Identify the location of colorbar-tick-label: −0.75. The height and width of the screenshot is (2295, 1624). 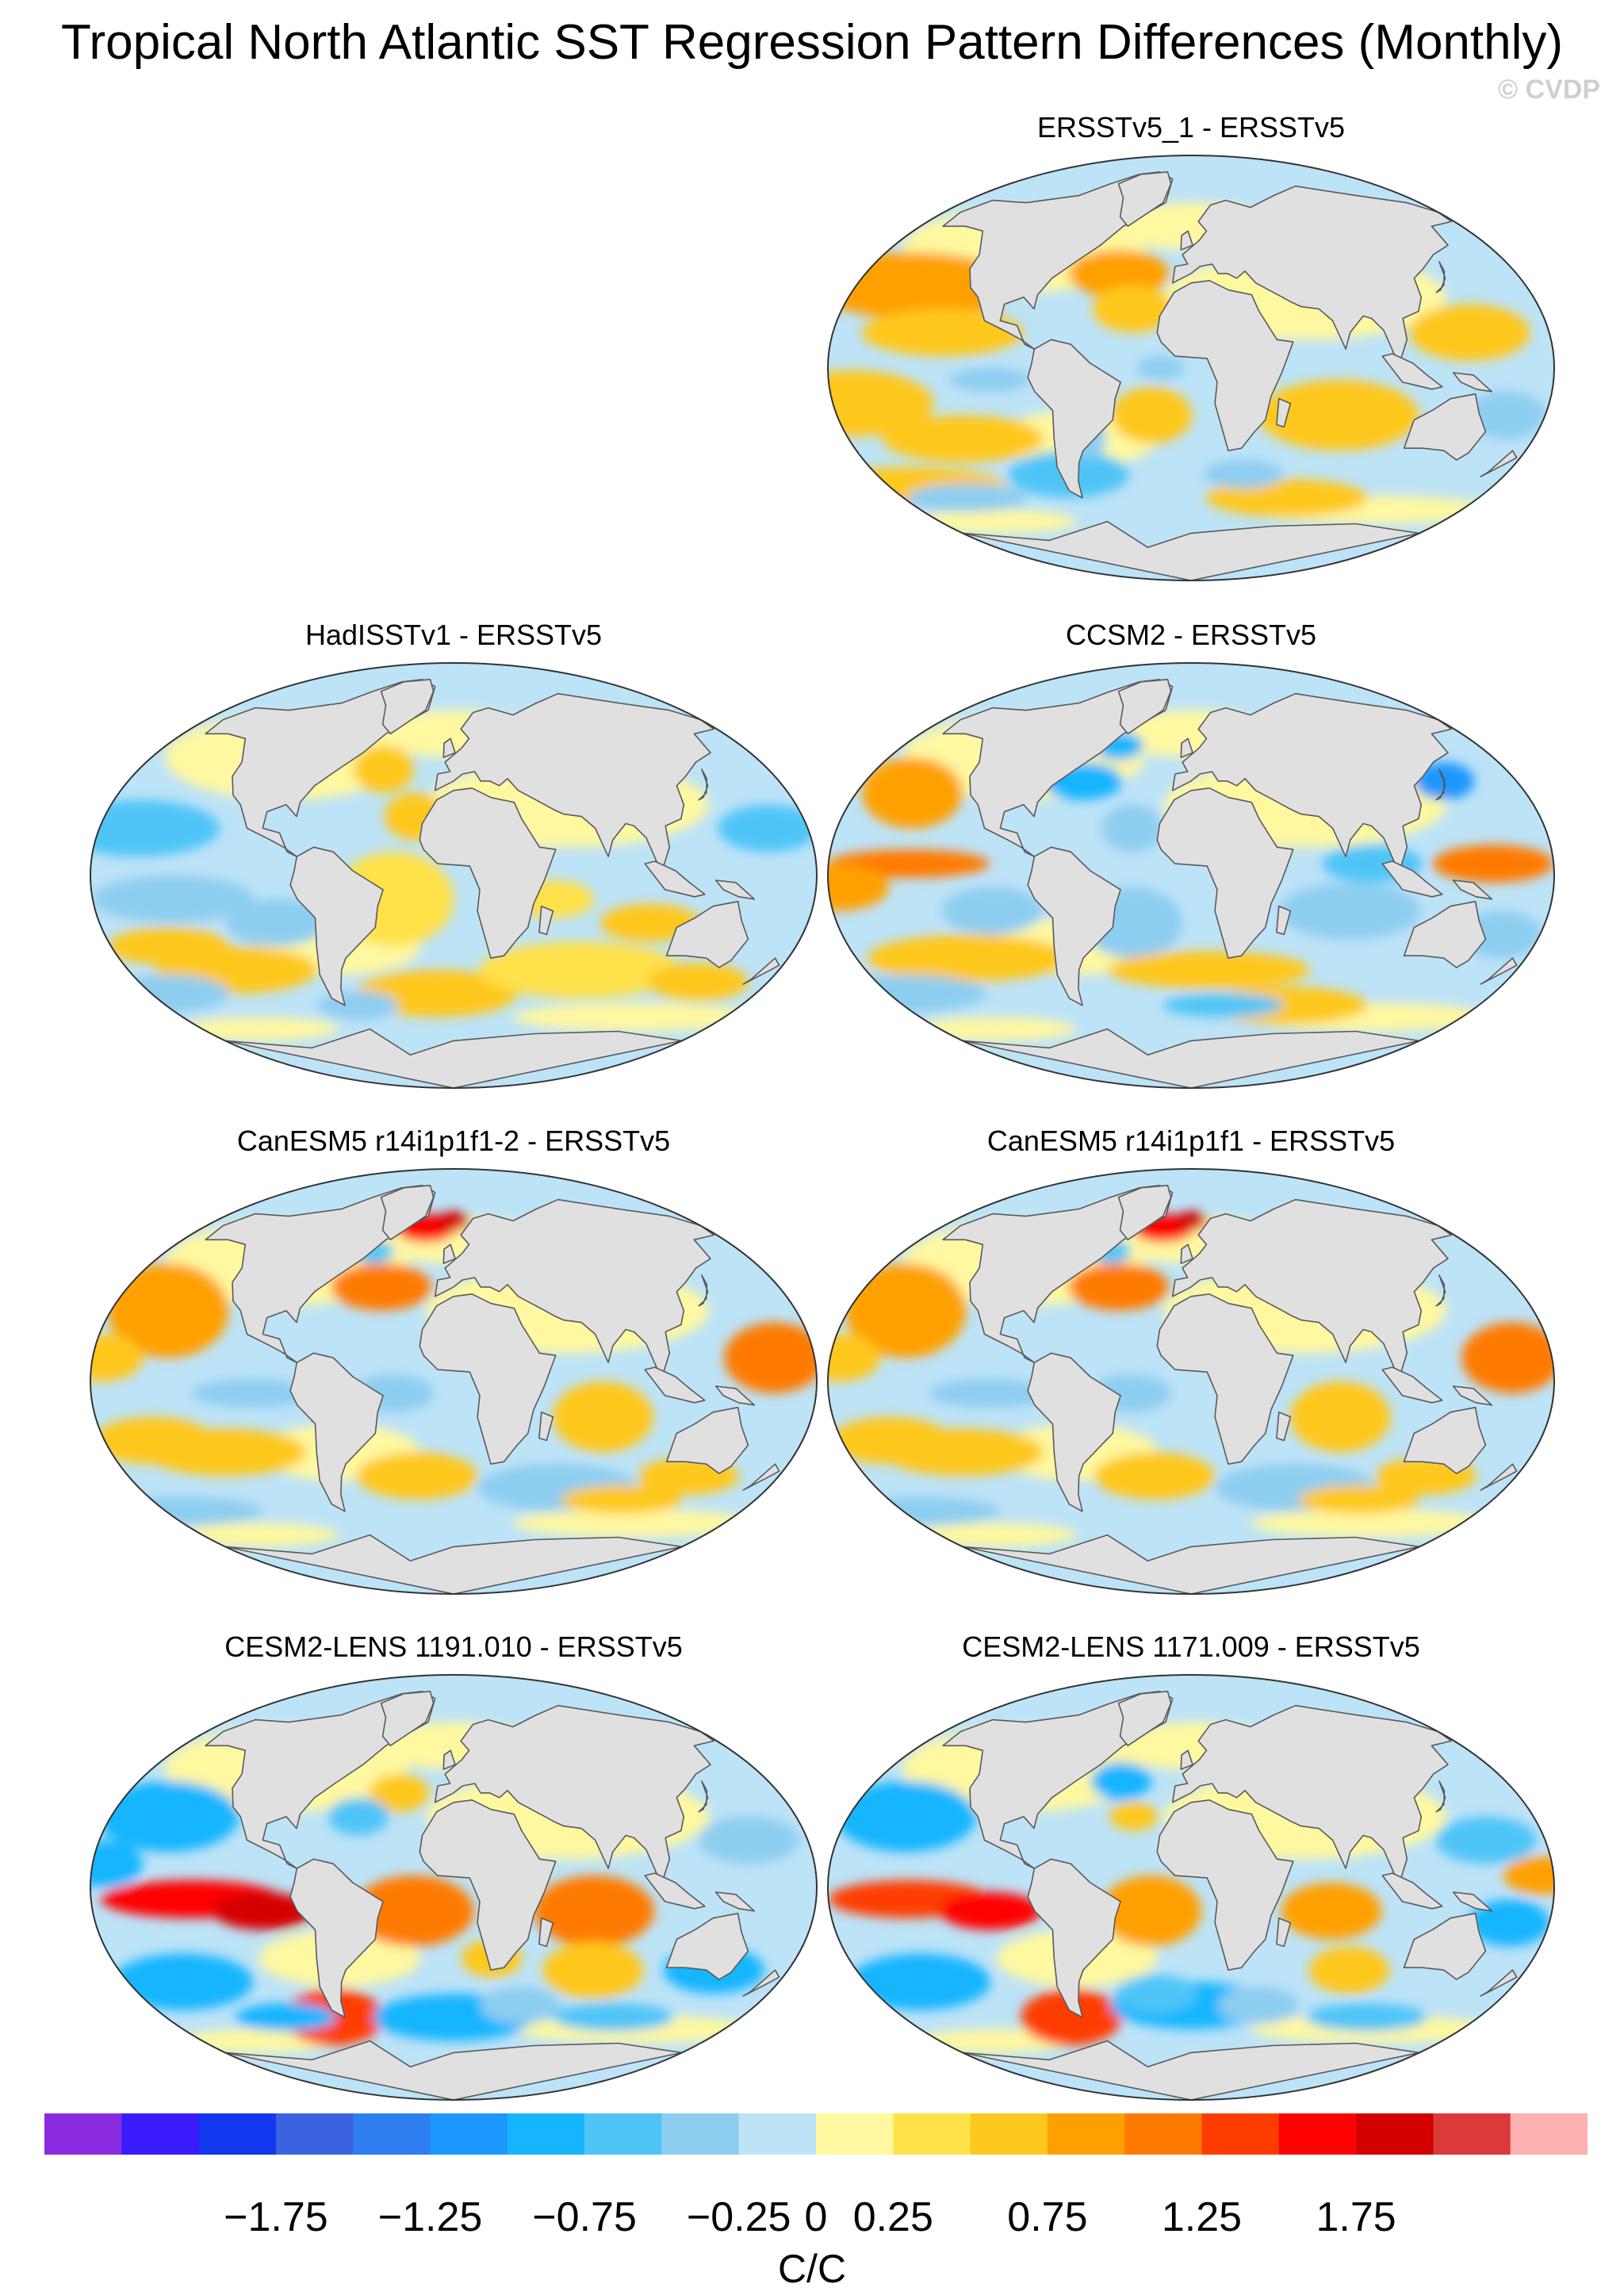
(584, 2217).